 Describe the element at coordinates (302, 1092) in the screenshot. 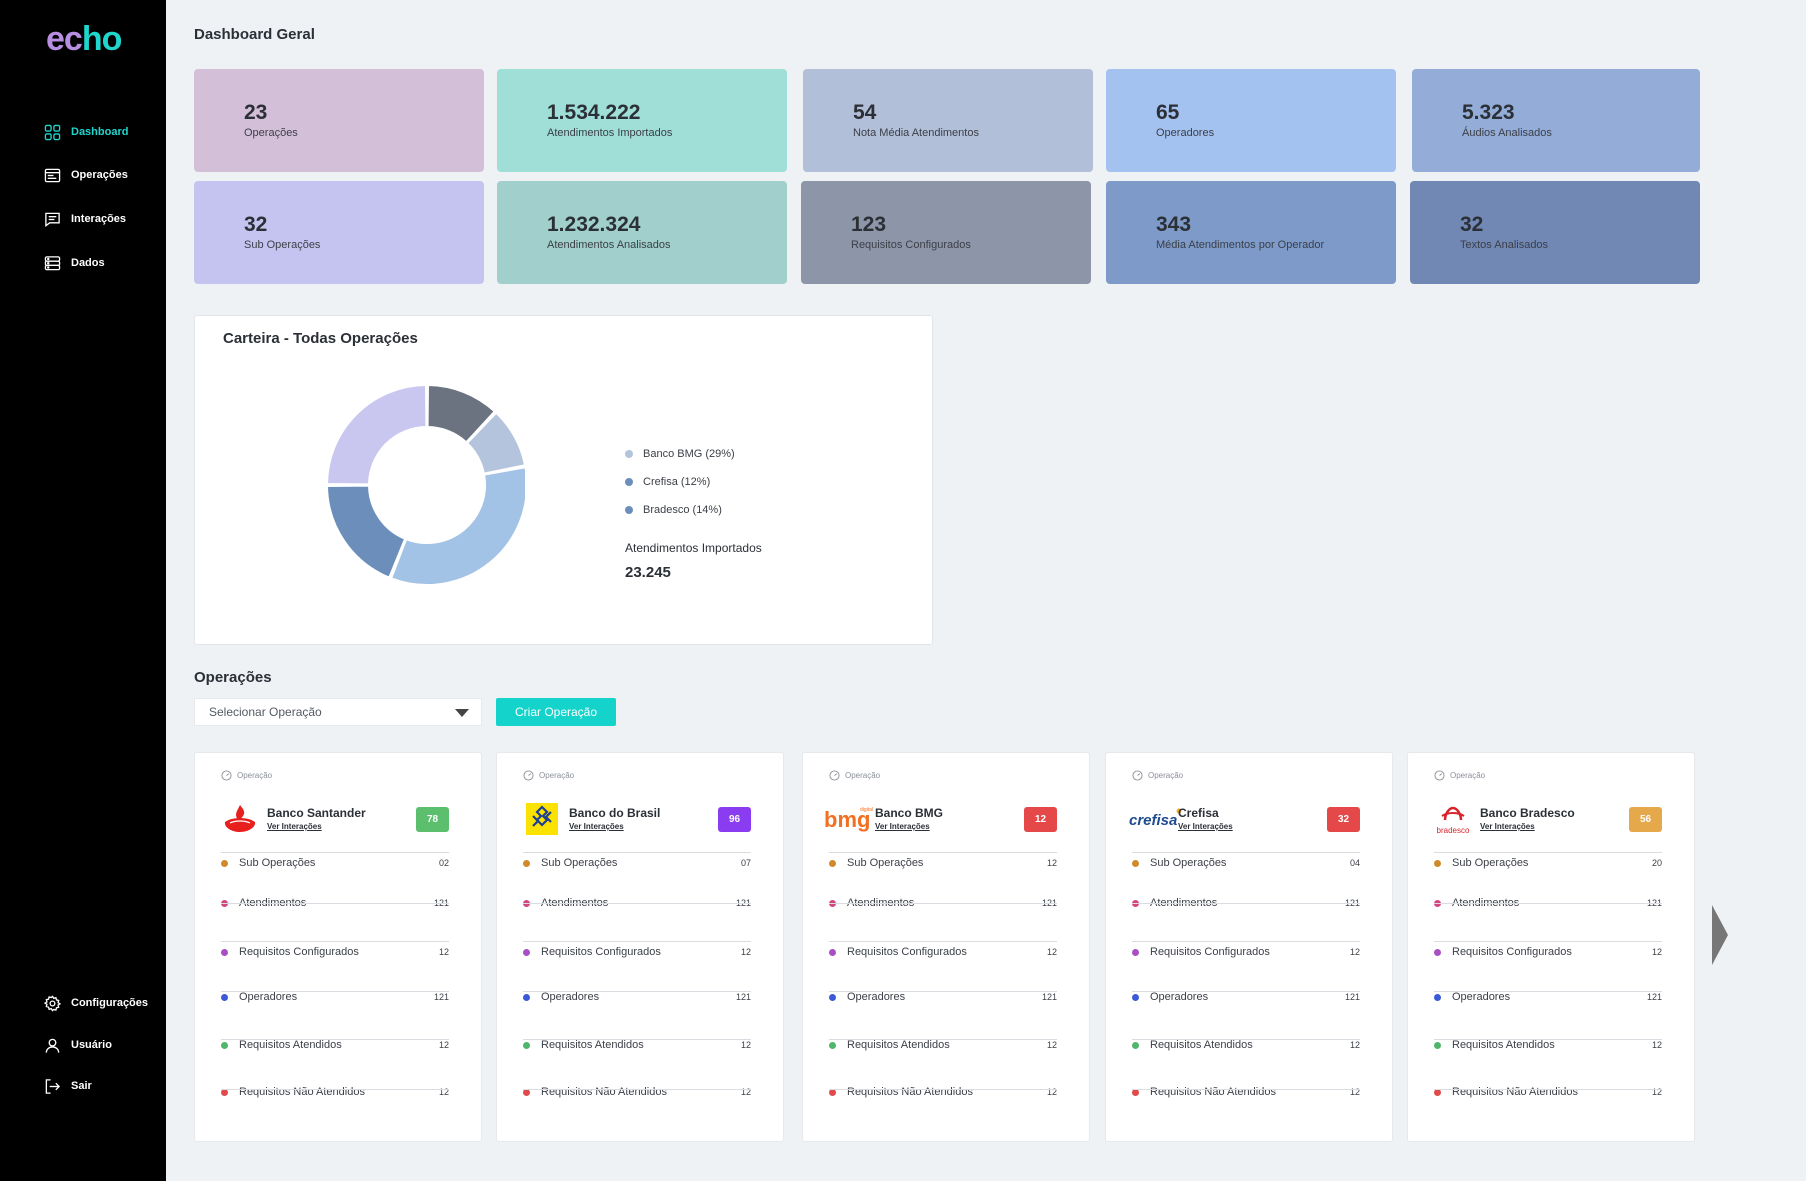

I see `metric-label: Requisitos Não Atendidos` at that location.